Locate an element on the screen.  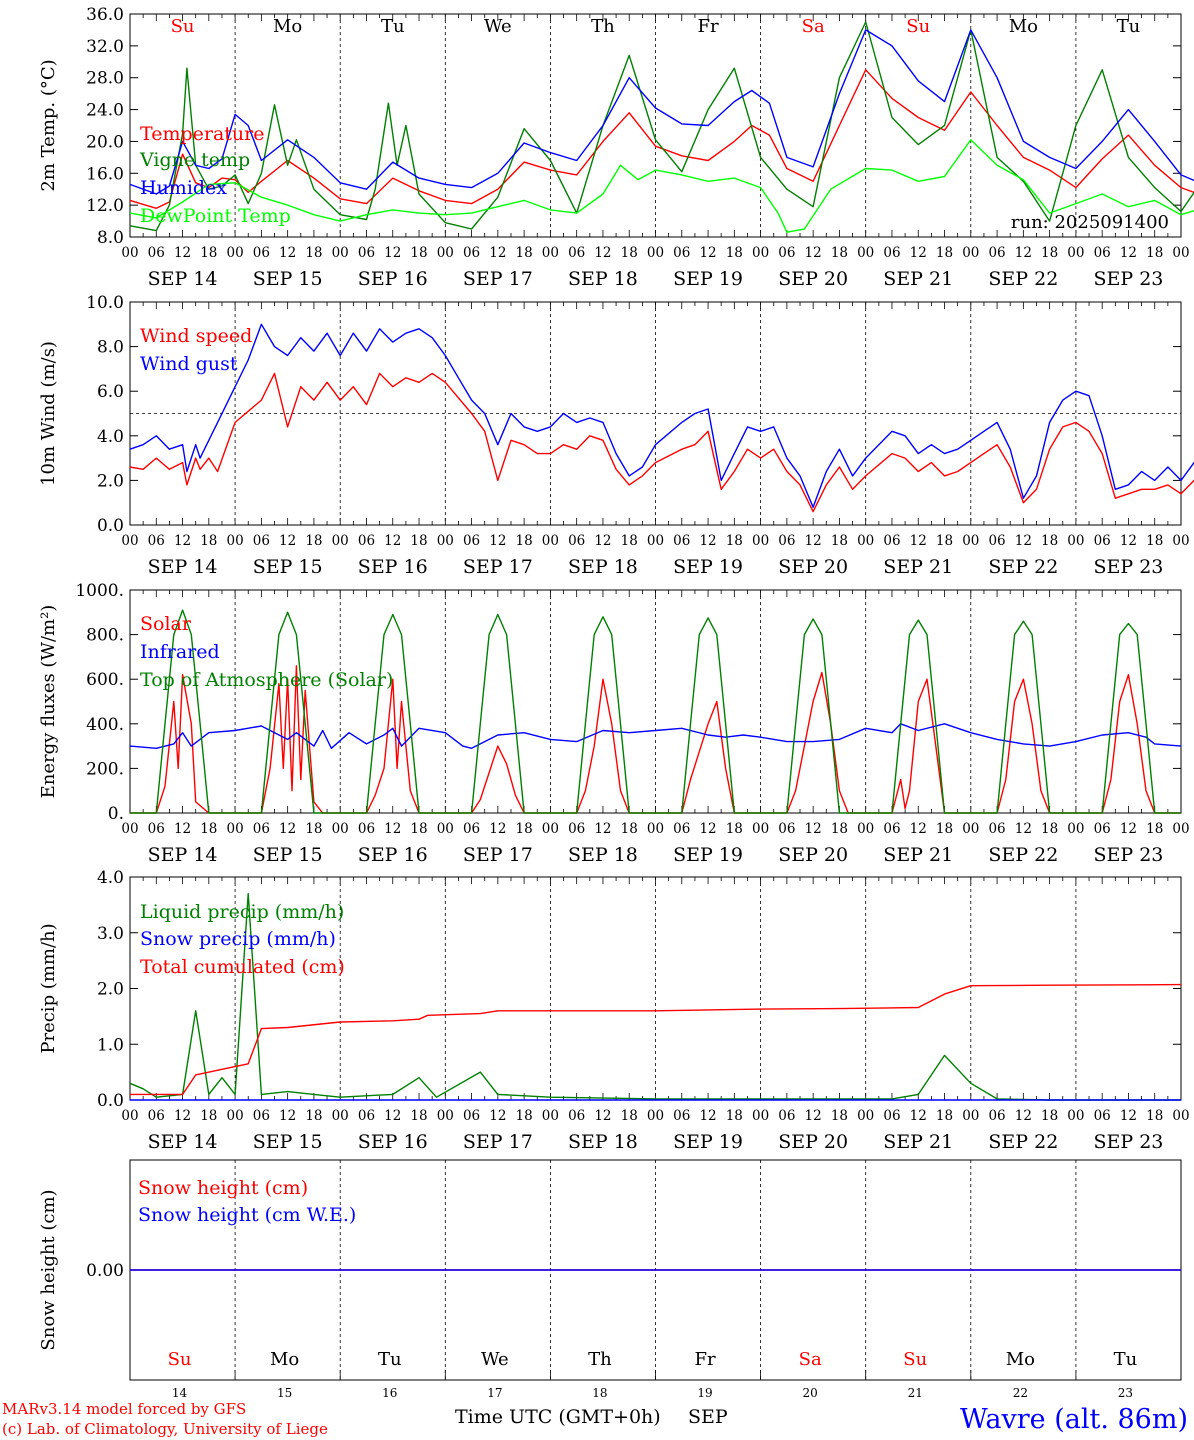
legend-entry: Solar is located at coordinates (166, 624).